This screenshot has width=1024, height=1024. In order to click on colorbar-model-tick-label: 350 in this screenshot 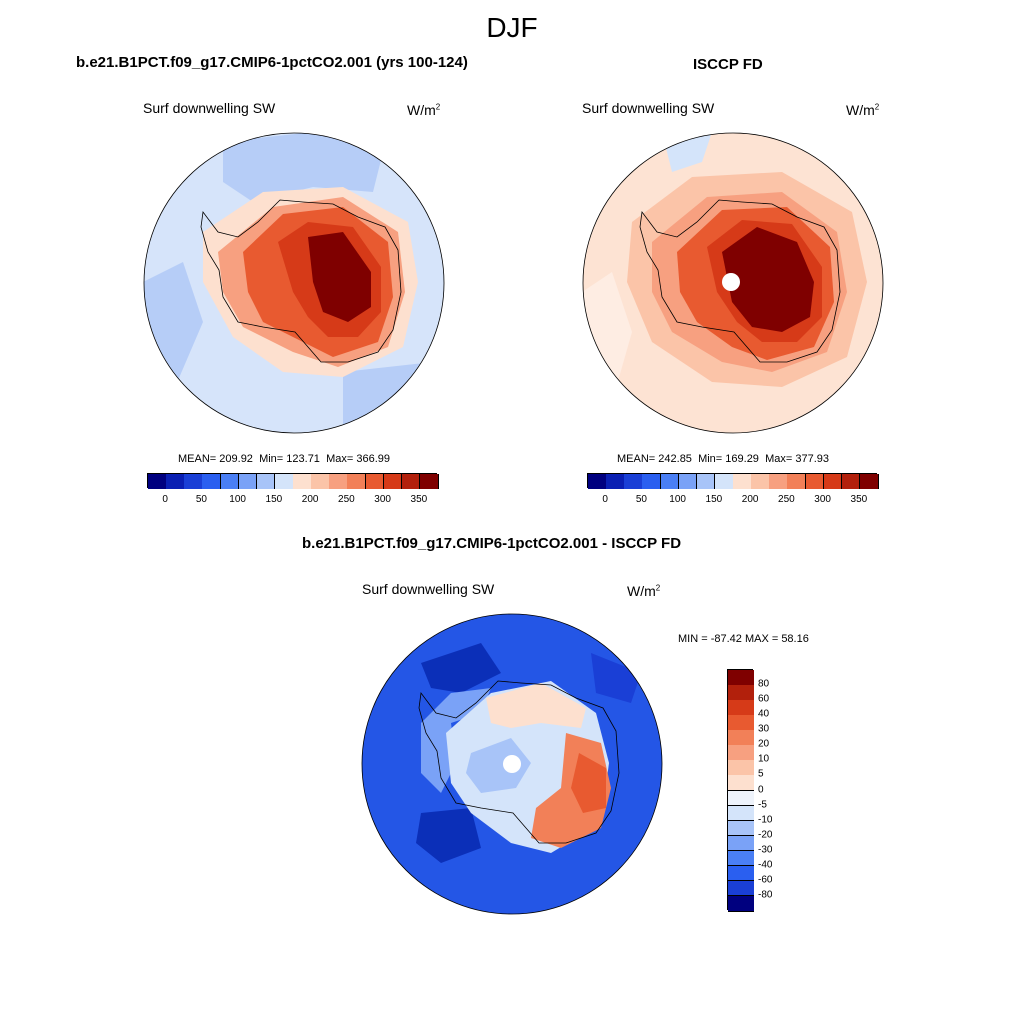, I will do `click(419, 499)`.